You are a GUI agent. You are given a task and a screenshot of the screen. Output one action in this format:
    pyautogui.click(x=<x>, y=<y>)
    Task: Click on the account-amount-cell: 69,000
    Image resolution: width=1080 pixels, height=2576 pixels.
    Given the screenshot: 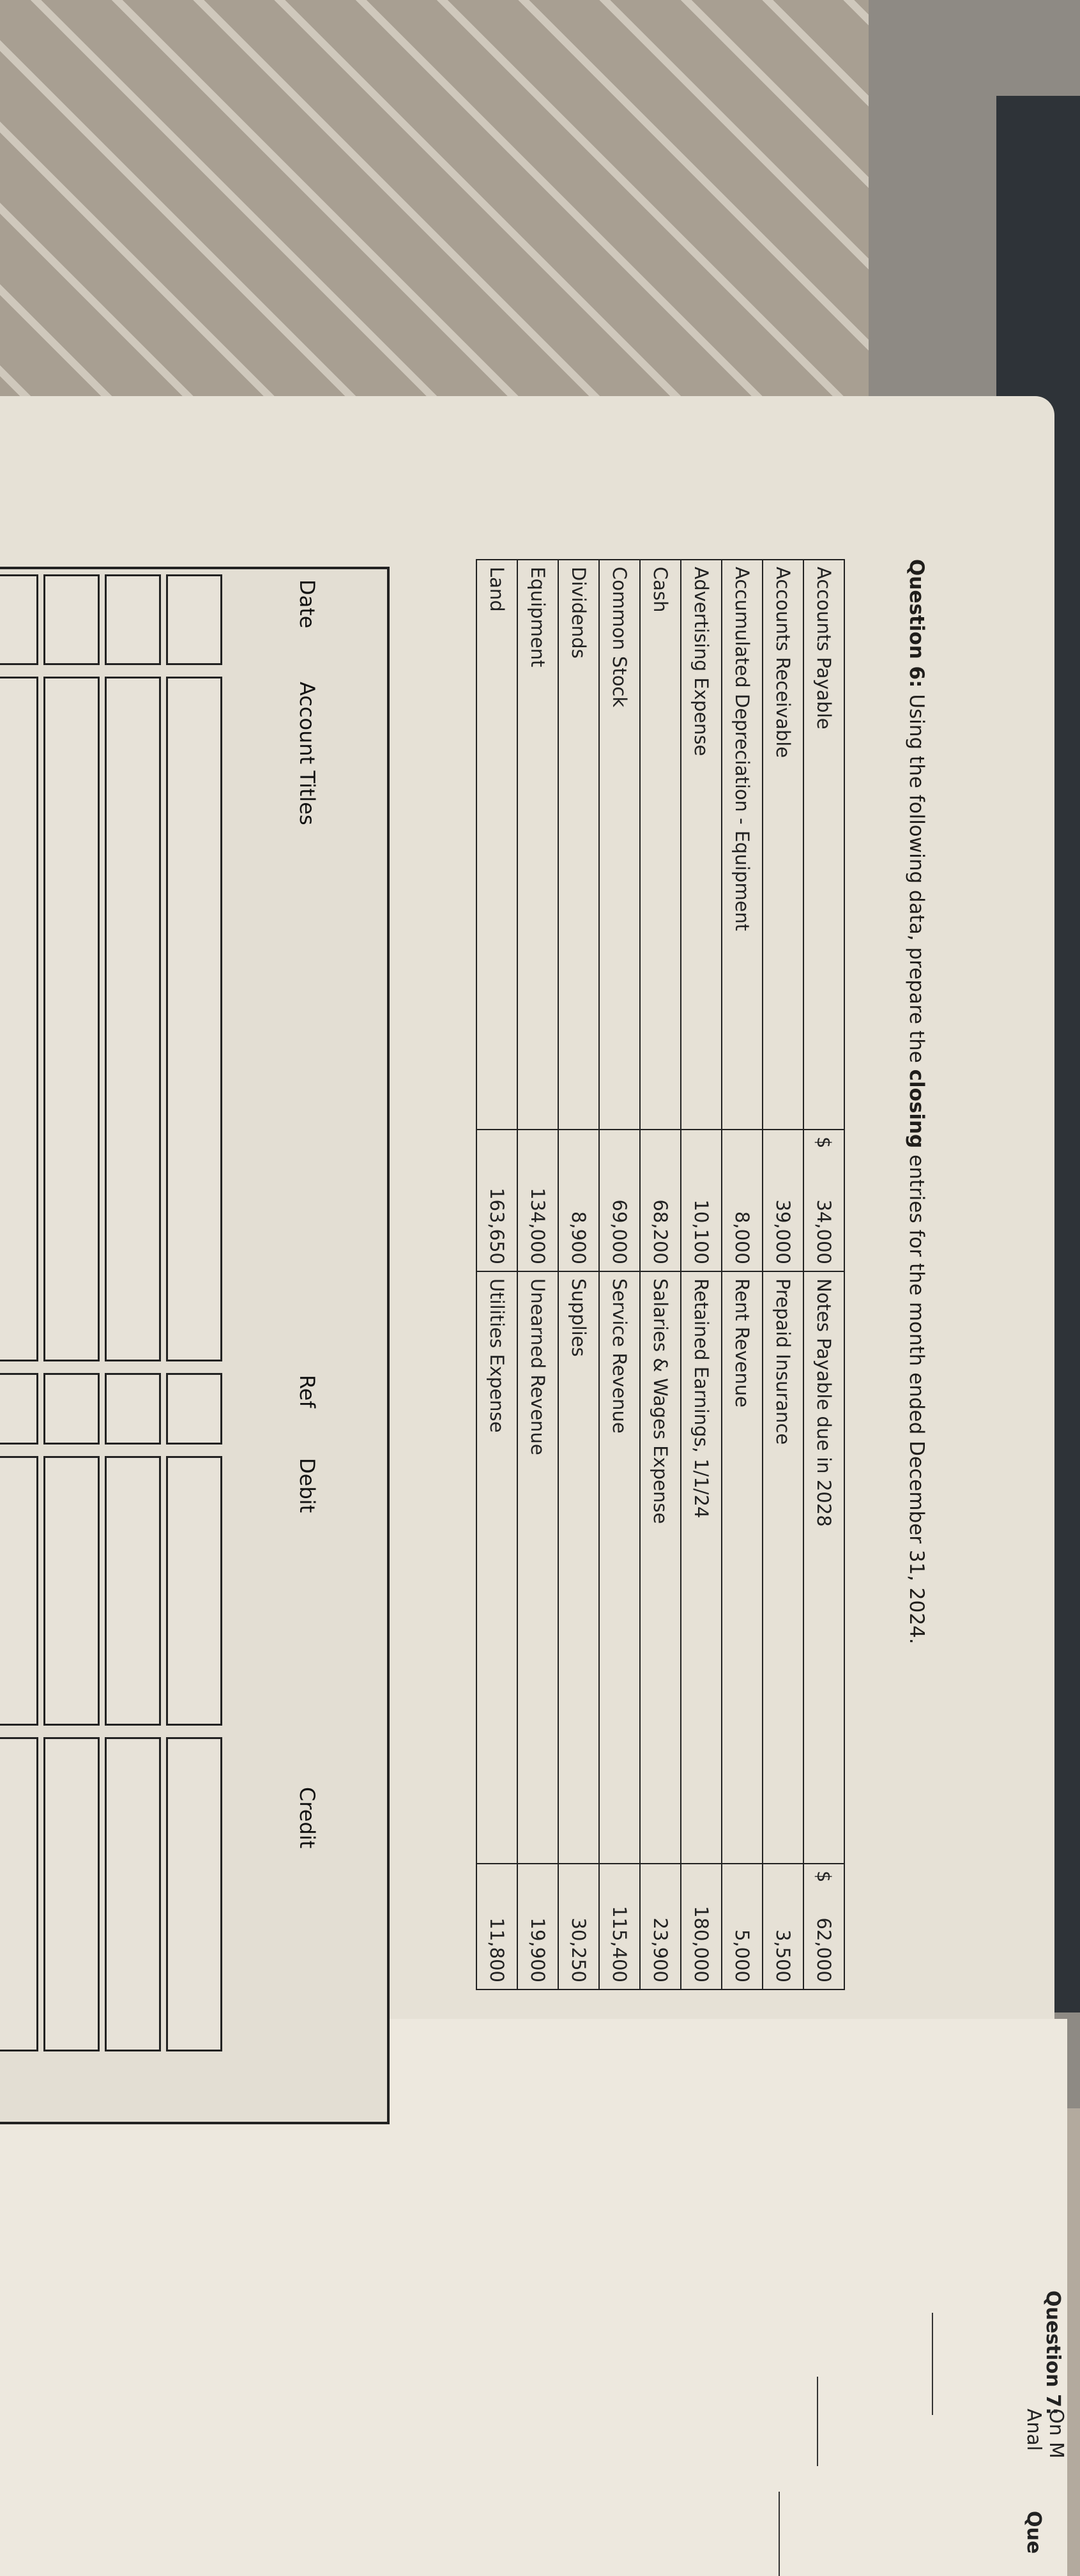 What is the action you would take?
    pyautogui.click(x=619, y=1200)
    